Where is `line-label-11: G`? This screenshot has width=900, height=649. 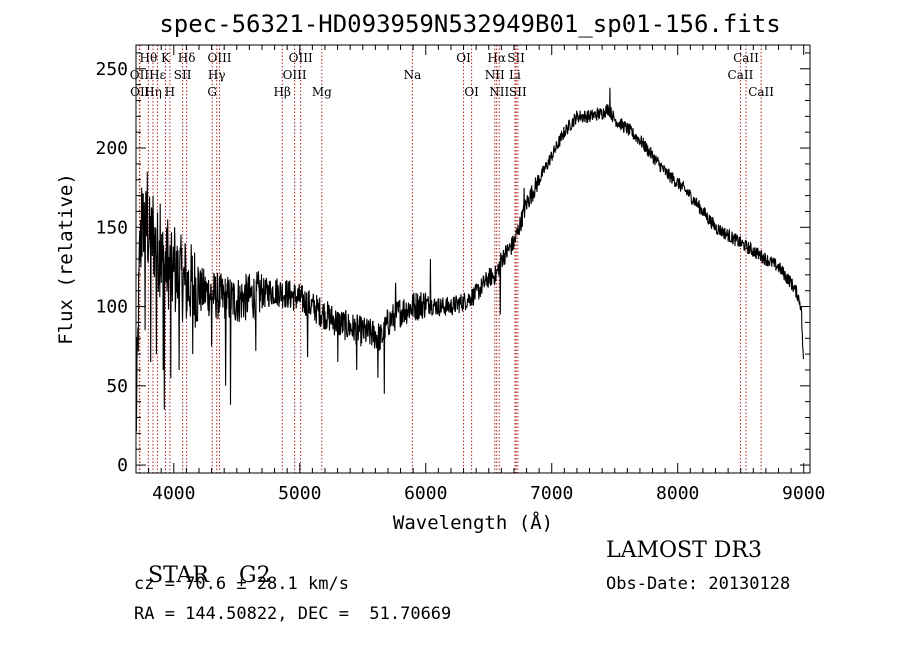 line-label-11: G is located at coordinates (212, 92).